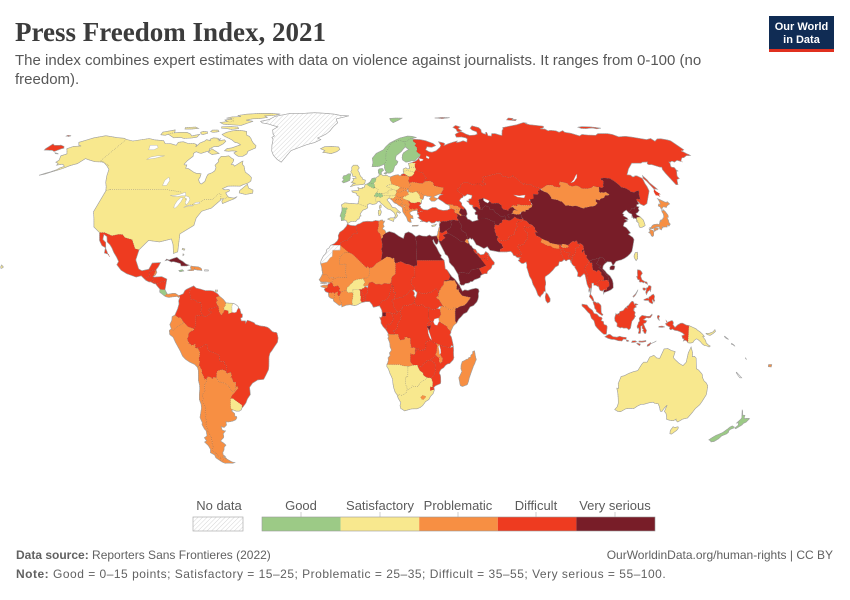  What do you see at coordinates (380, 505) in the screenshot?
I see `svg-text: Satisfactory` at bounding box center [380, 505].